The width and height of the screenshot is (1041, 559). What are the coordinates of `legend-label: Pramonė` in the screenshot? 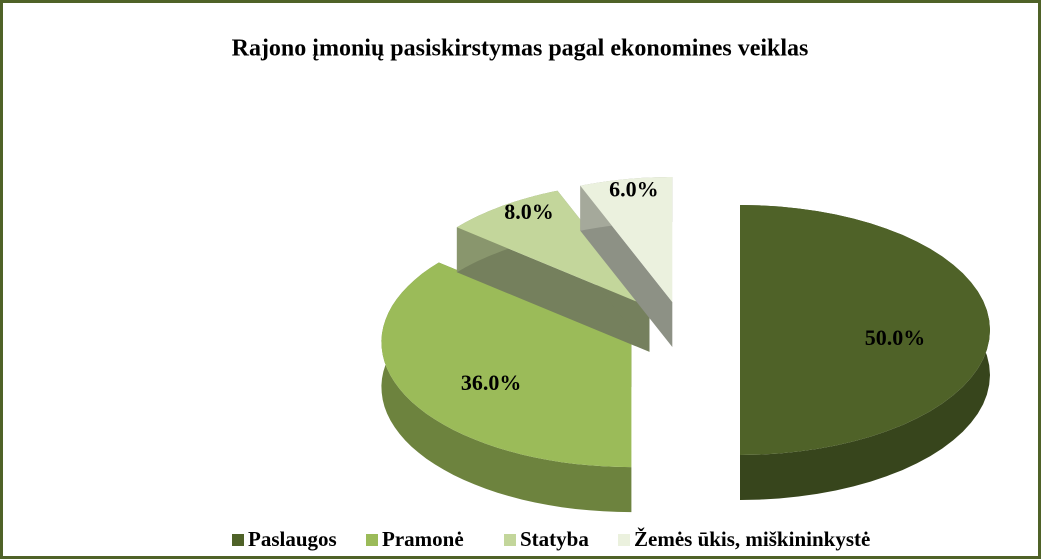 It's located at (423, 539).